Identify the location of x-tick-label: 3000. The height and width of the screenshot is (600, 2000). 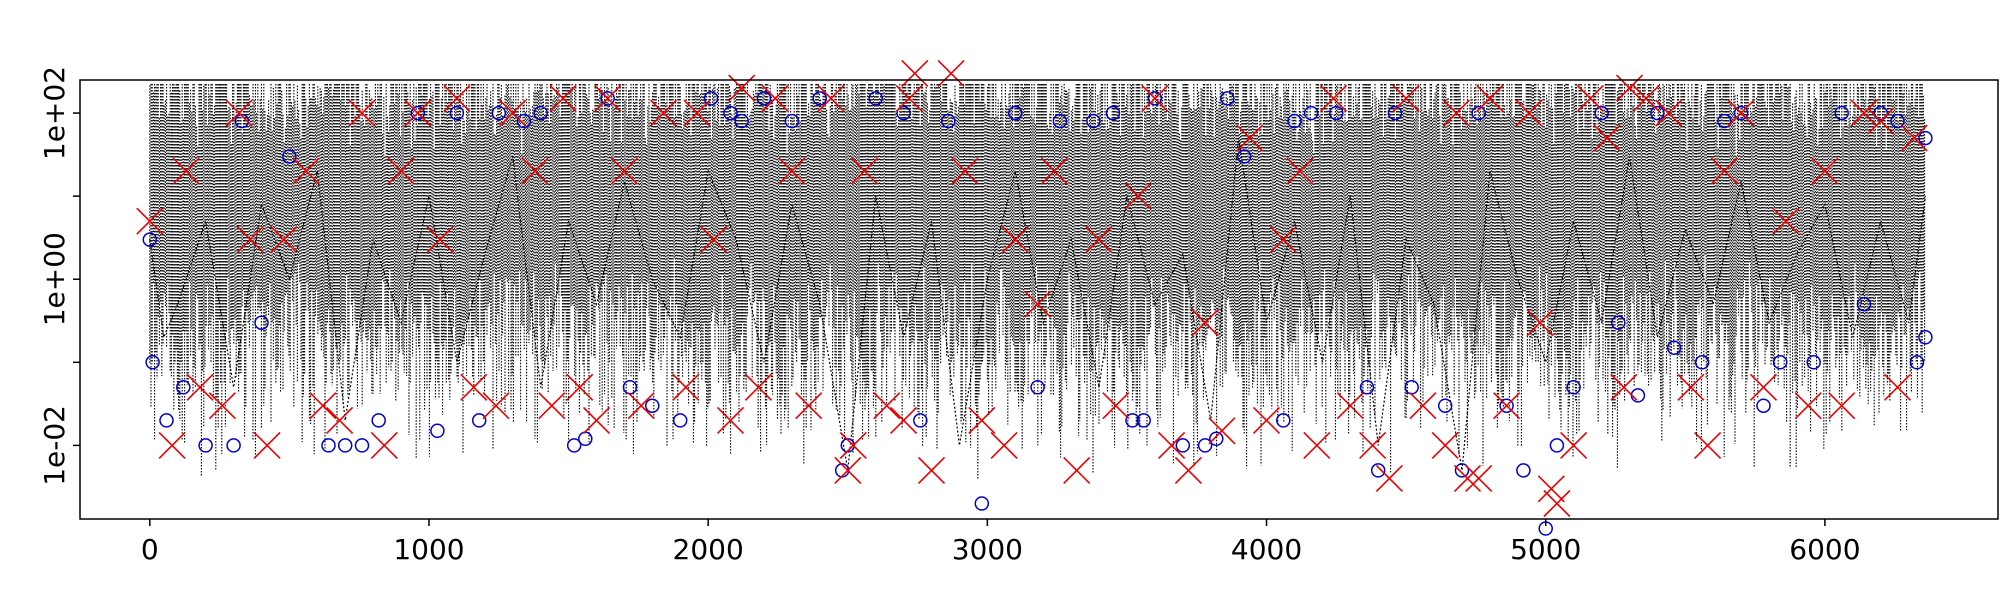
(987, 549).